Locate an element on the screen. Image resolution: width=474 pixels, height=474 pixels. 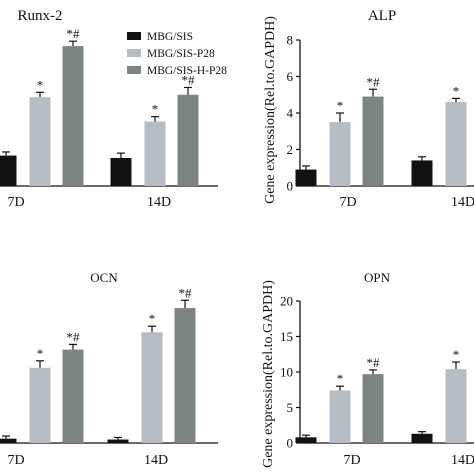
y-tick-label: 20 is located at coordinates (286, 301).